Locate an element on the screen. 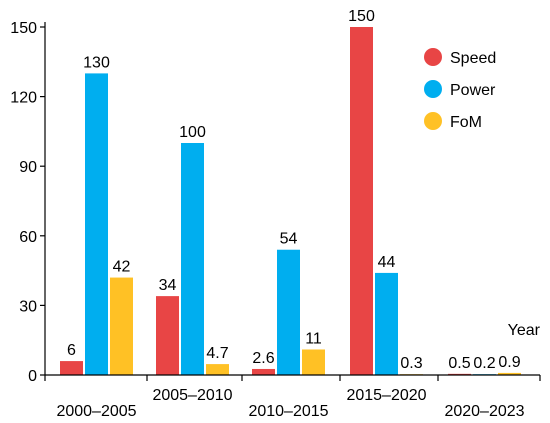  legend-label-power: Power is located at coordinates (473, 90).